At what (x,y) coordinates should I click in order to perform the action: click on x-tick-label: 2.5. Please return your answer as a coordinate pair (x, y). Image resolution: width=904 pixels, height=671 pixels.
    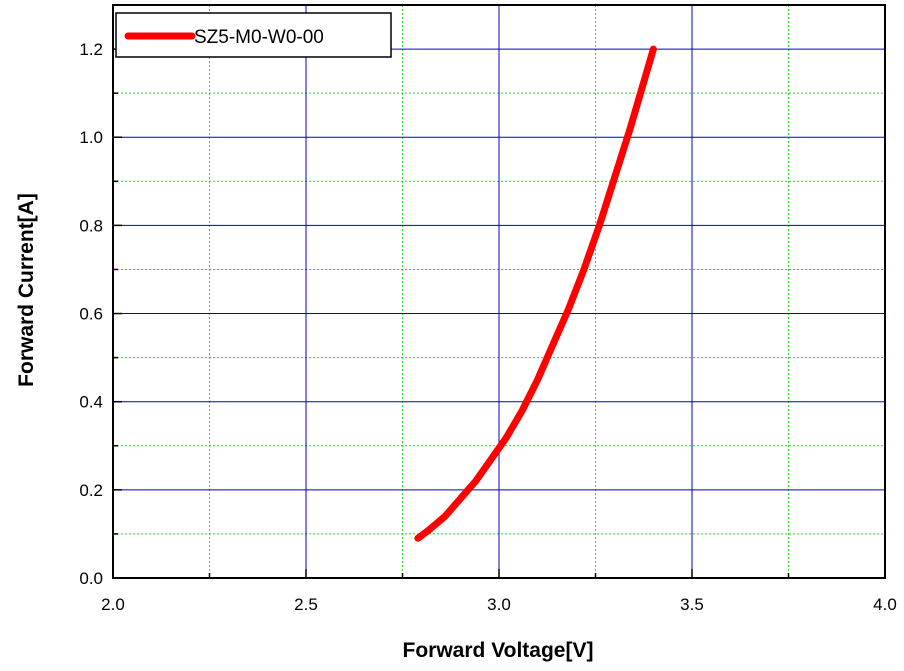
    Looking at the image, I should click on (306, 604).